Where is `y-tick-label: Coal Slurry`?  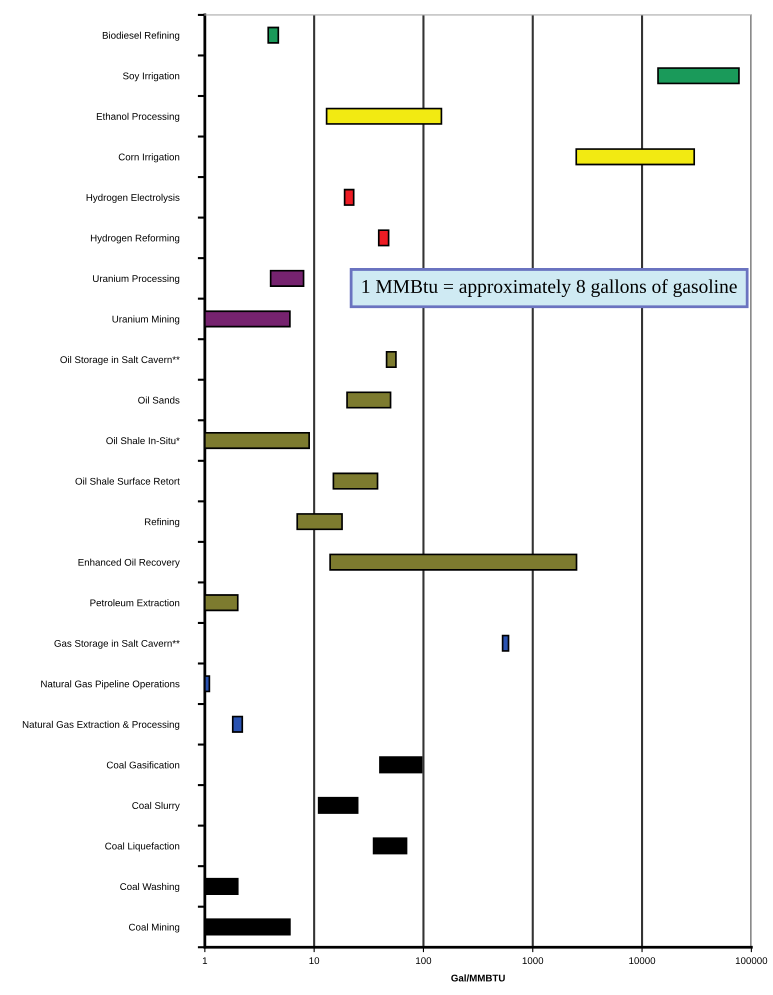 y-tick-label: Coal Slurry is located at coordinates (156, 806).